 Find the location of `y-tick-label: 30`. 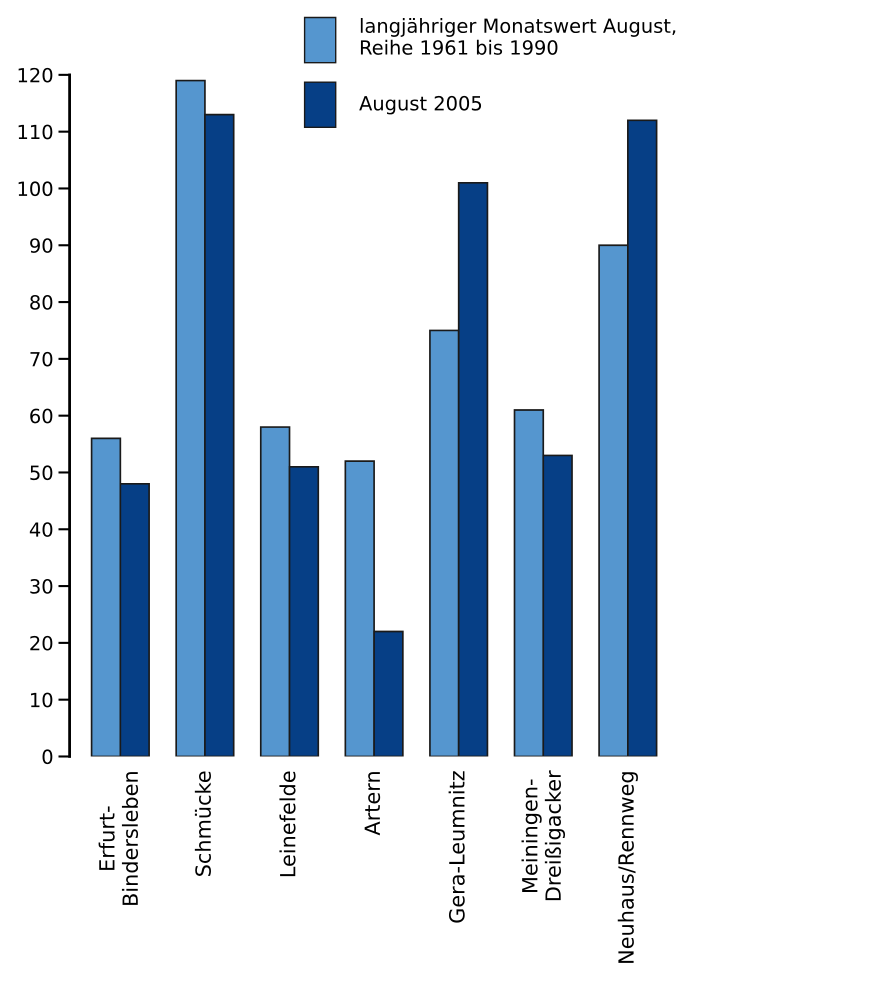

y-tick-label: 30 is located at coordinates (41, 586).